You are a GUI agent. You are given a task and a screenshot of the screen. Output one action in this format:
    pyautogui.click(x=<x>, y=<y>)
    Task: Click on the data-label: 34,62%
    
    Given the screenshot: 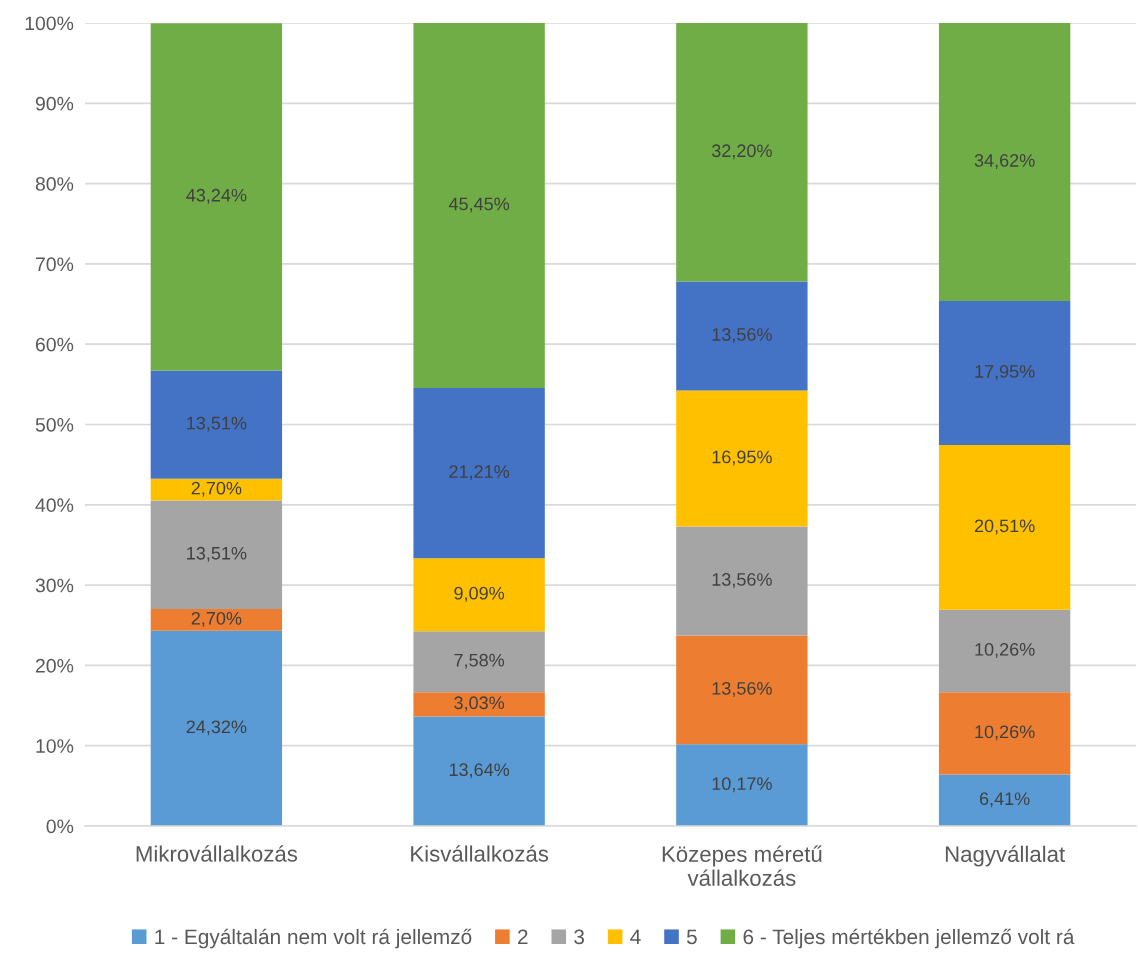 What is the action you would take?
    pyautogui.click(x=1004, y=161)
    